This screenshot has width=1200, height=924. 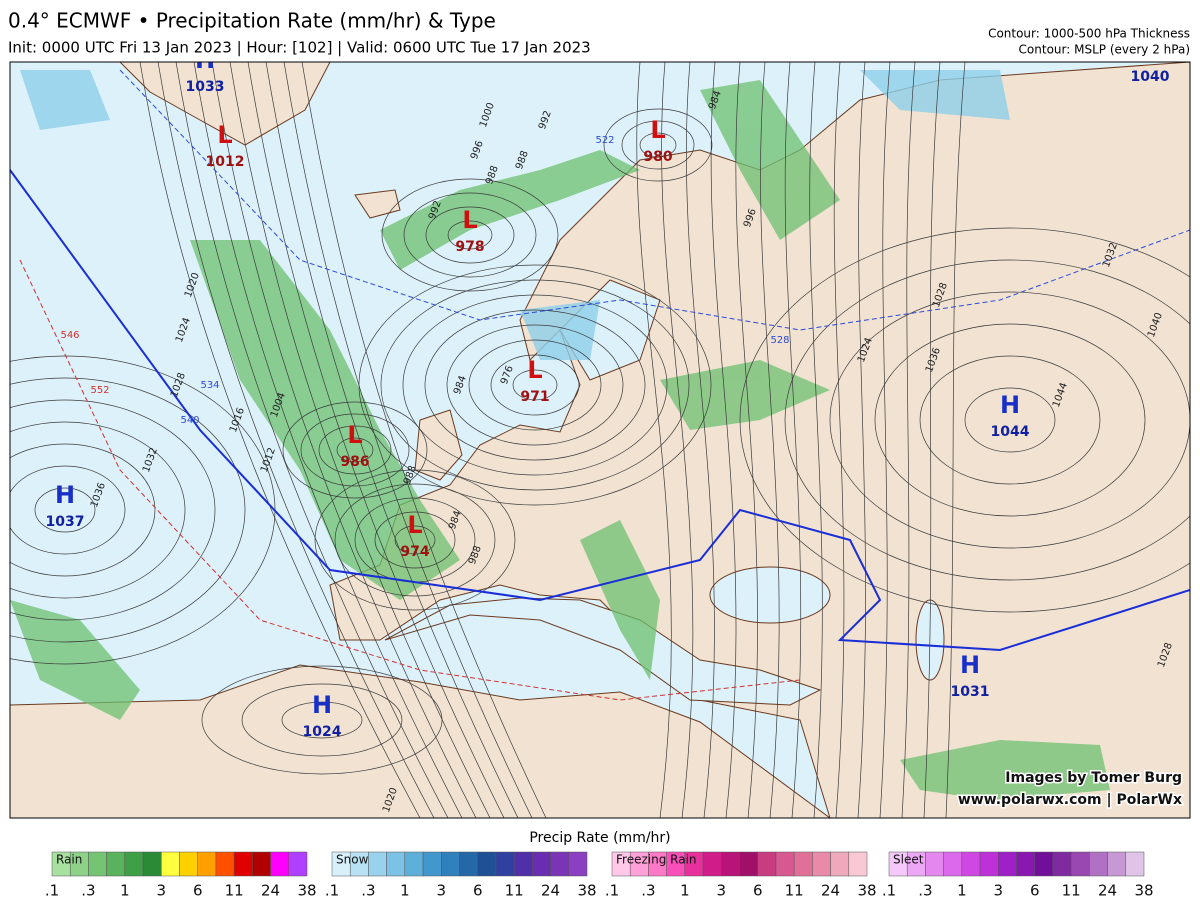 I want to click on pressure-center-value: 986, so click(x=354, y=462).